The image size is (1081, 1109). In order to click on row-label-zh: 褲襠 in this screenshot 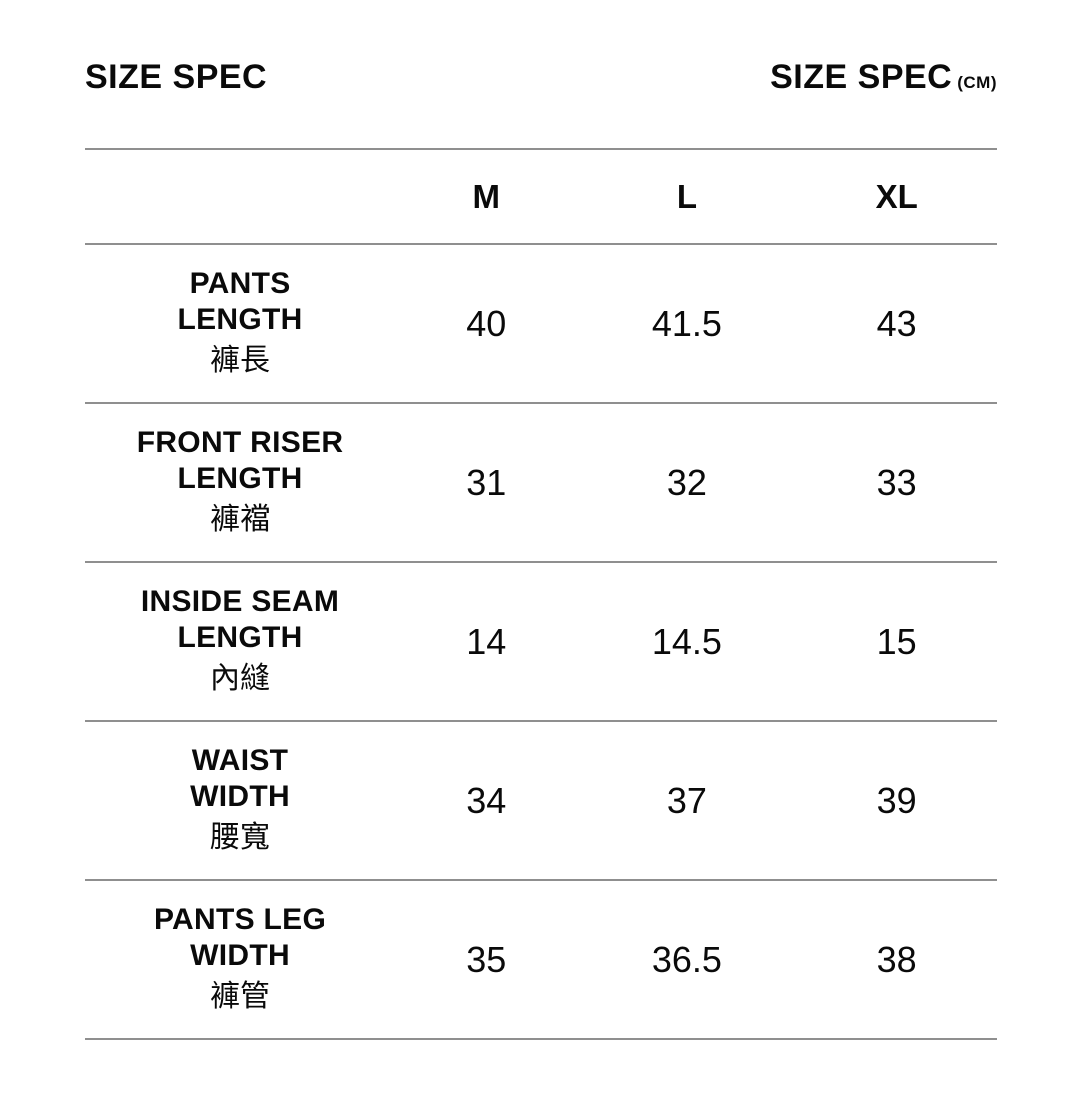, I will do `click(240, 519)`.